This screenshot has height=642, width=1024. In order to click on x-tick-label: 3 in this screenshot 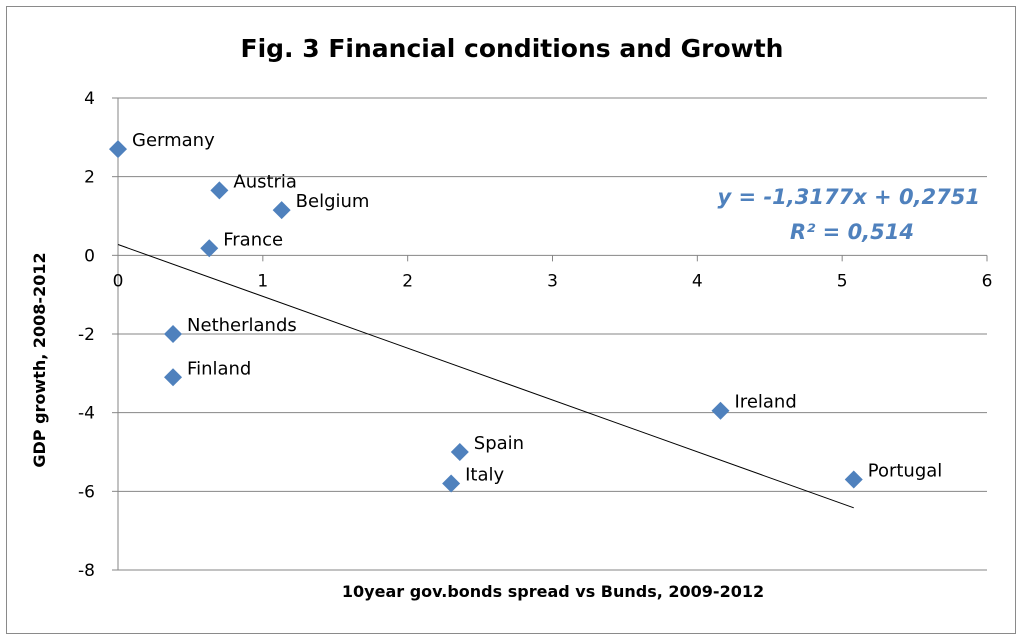, I will do `click(552, 281)`.